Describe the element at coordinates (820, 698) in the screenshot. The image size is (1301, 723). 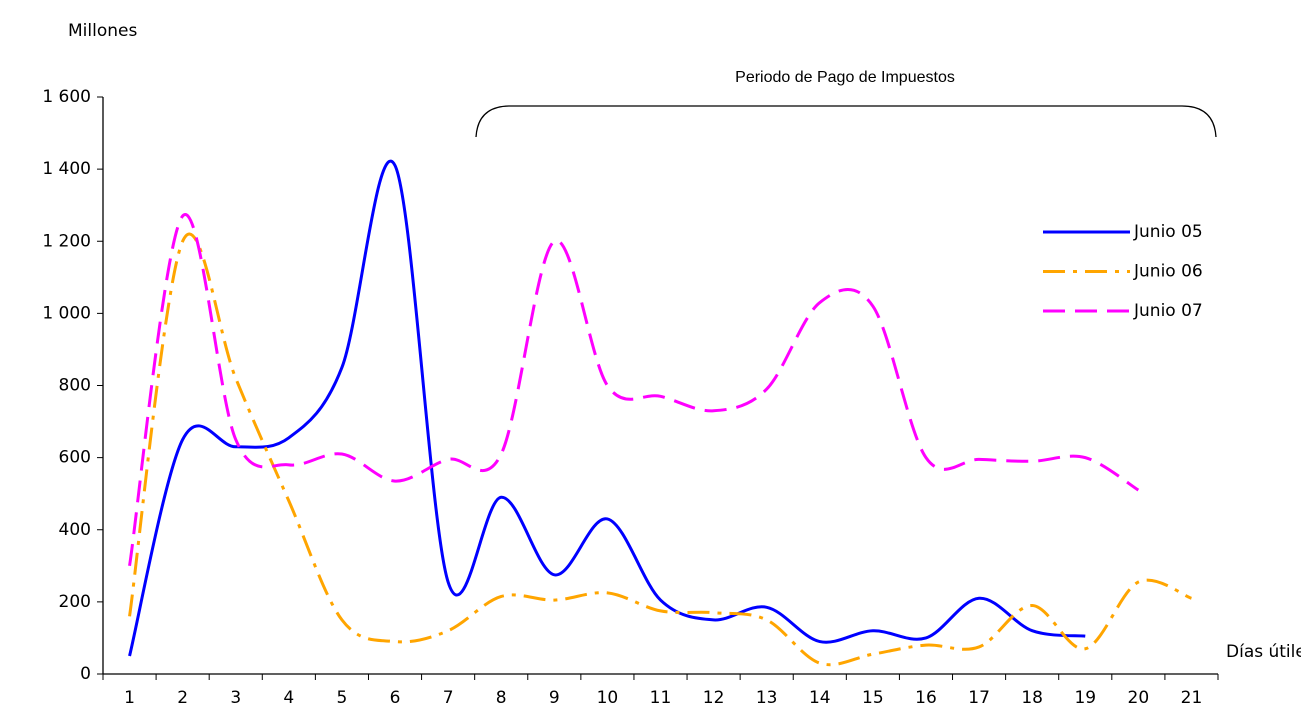
I see `x-tick-label: 14` at that location.